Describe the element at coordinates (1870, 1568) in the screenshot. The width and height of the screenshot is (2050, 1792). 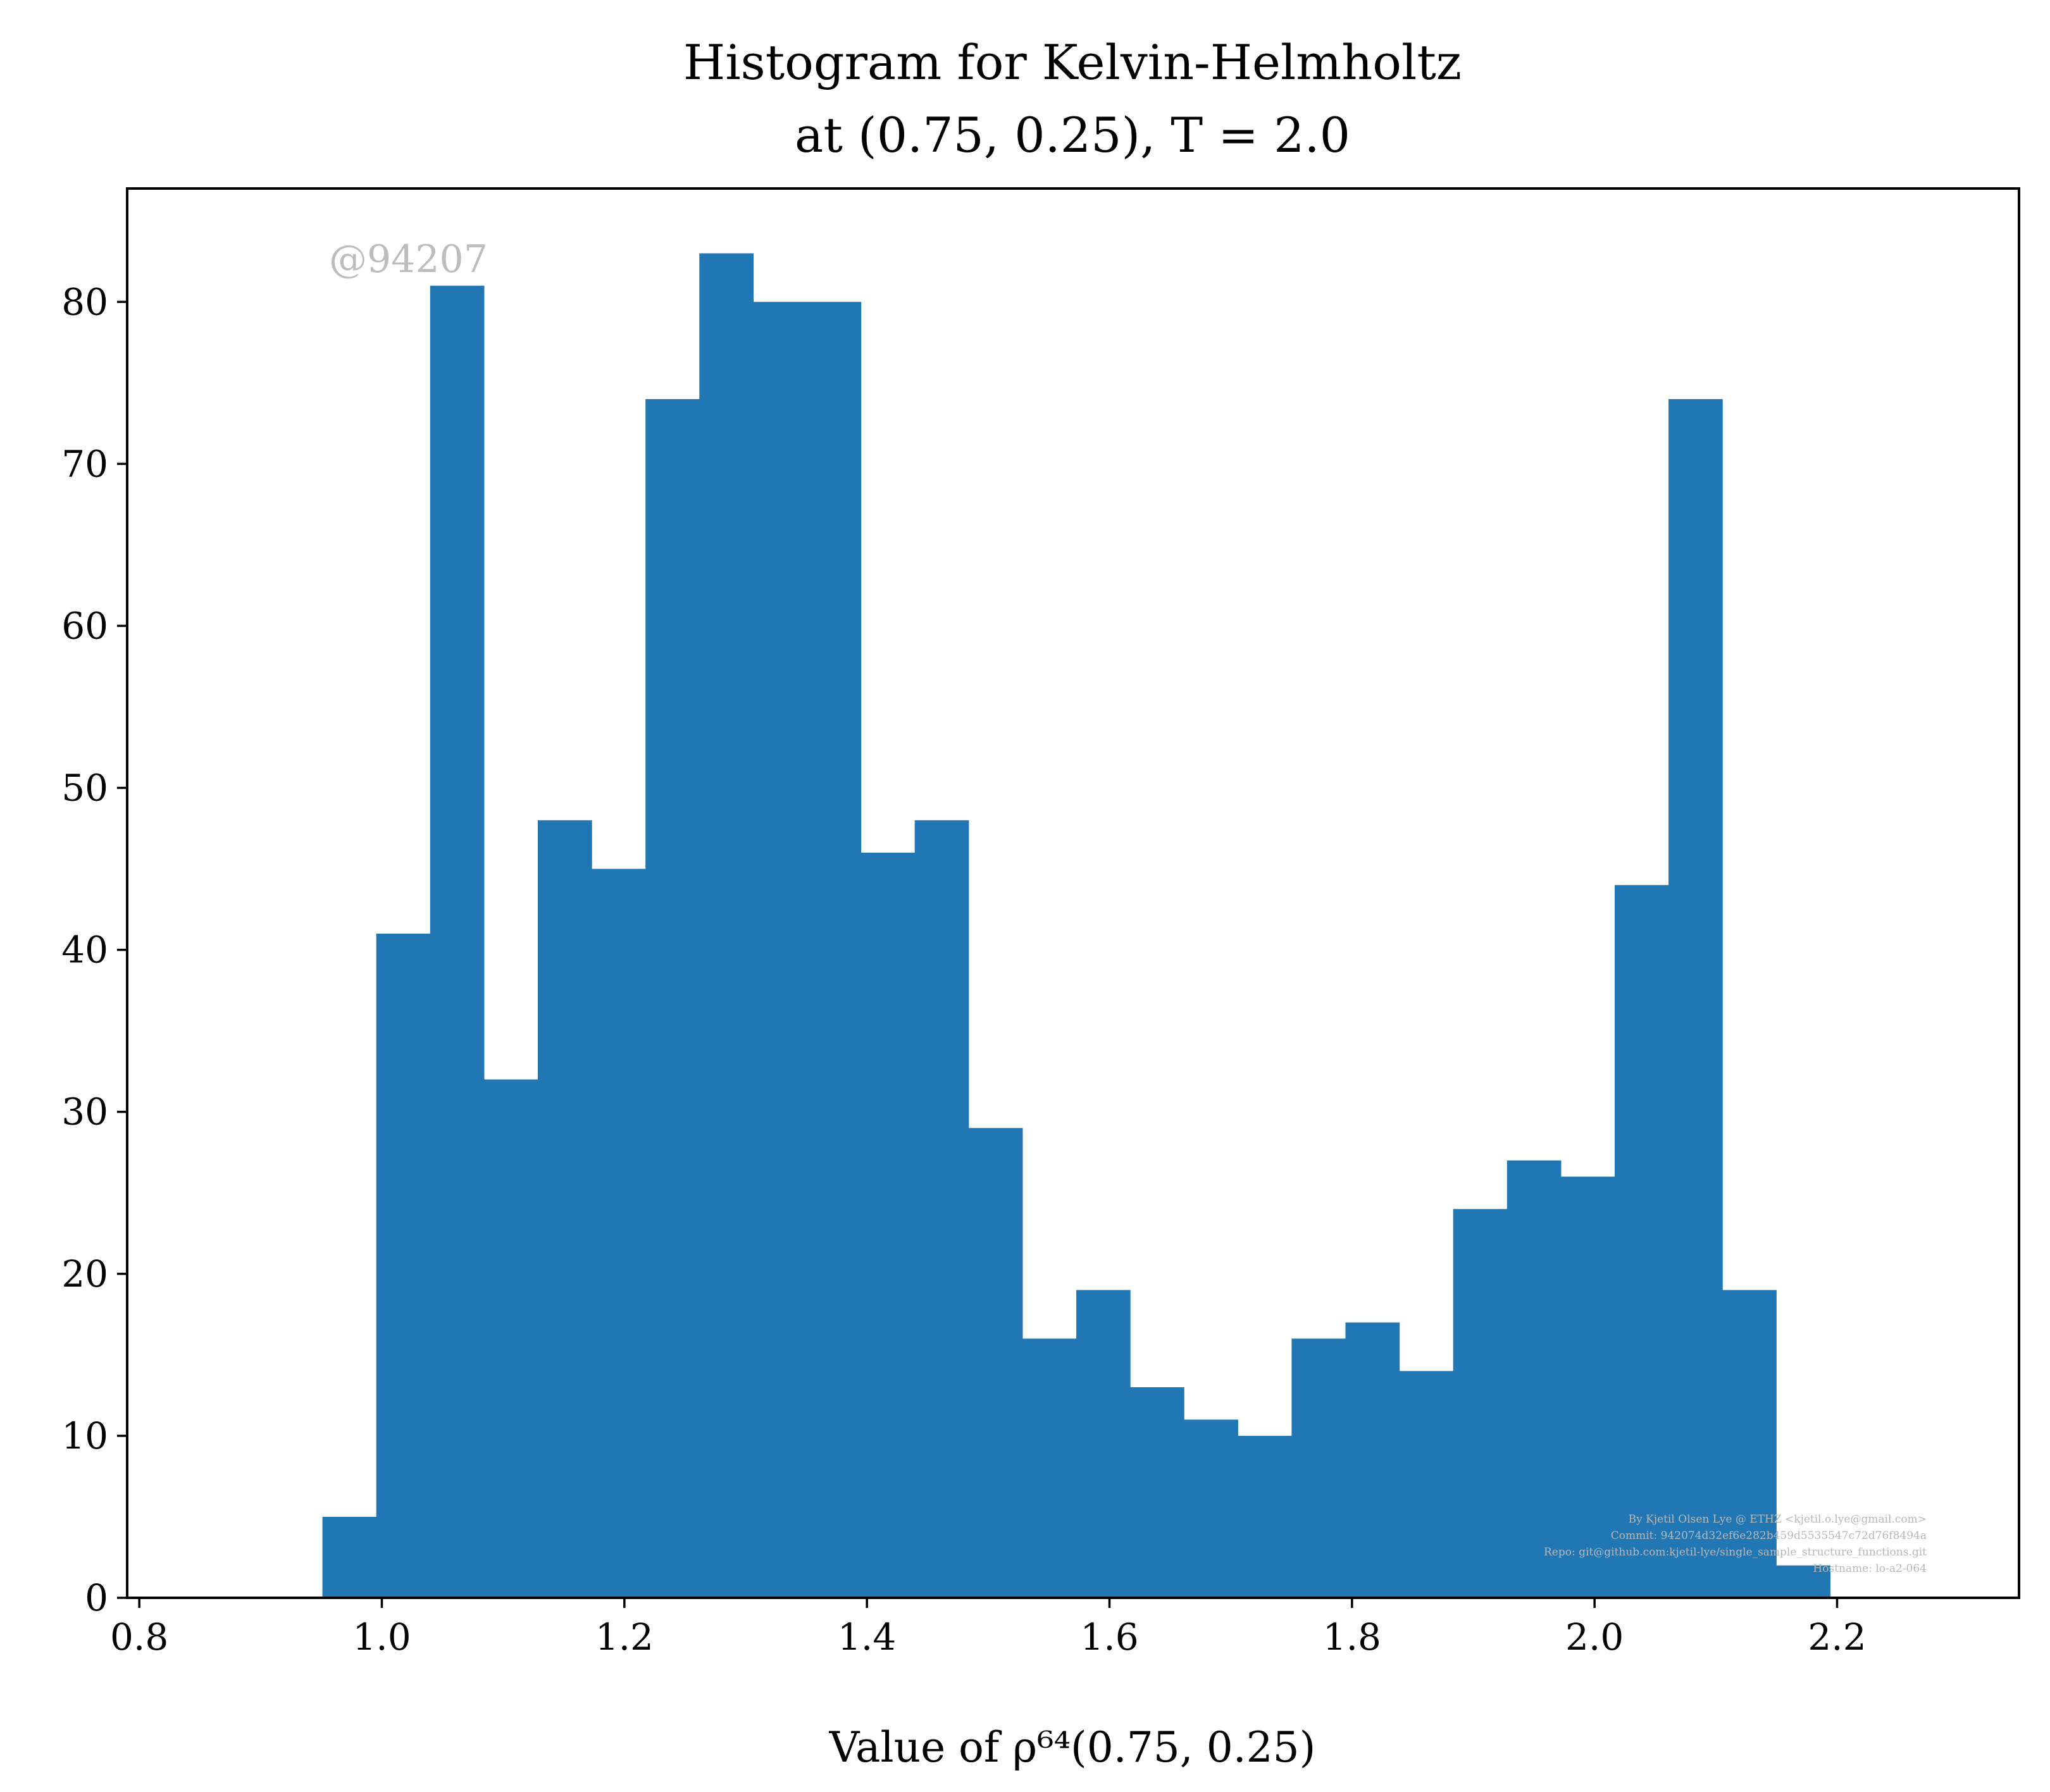
I see `credit-line: Hostname: lo-a2-064` at that location.